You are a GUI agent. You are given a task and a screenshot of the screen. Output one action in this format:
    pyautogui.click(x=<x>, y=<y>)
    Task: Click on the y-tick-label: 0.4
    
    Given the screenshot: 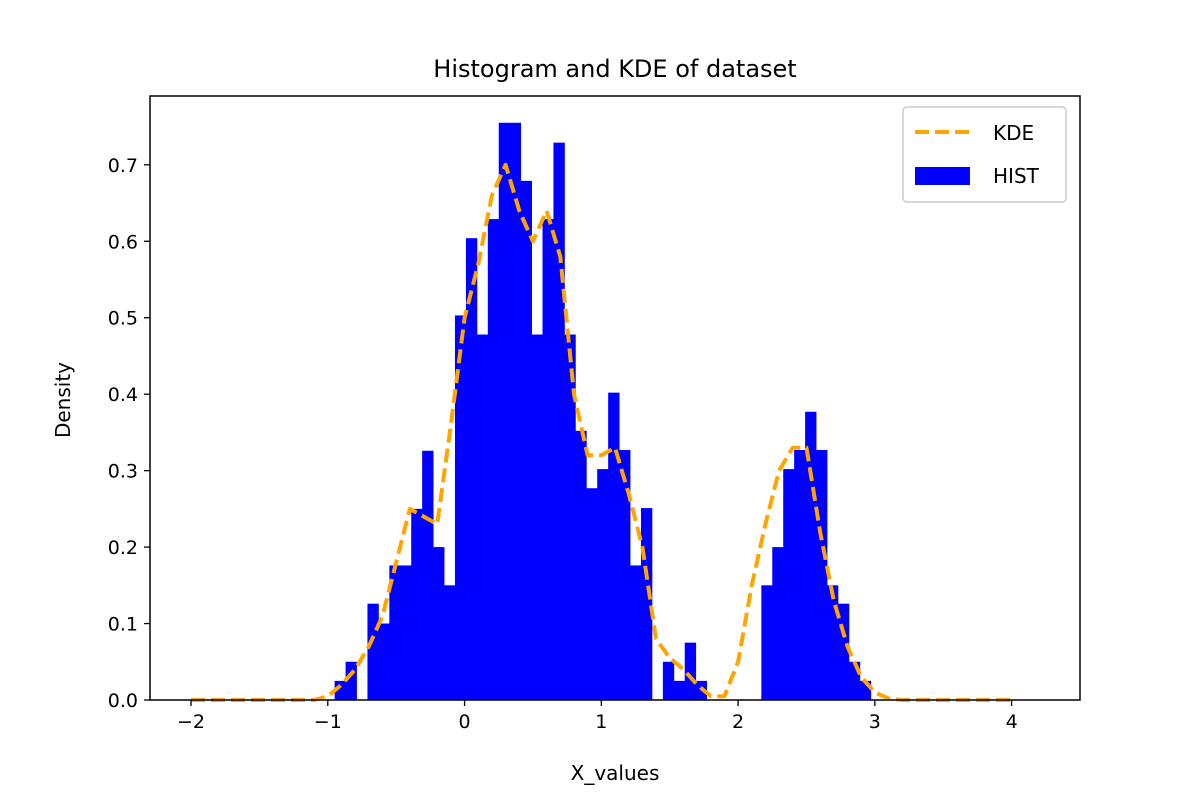 What is the action you would take?
    pyautogui.click(x=123, y=395)
    